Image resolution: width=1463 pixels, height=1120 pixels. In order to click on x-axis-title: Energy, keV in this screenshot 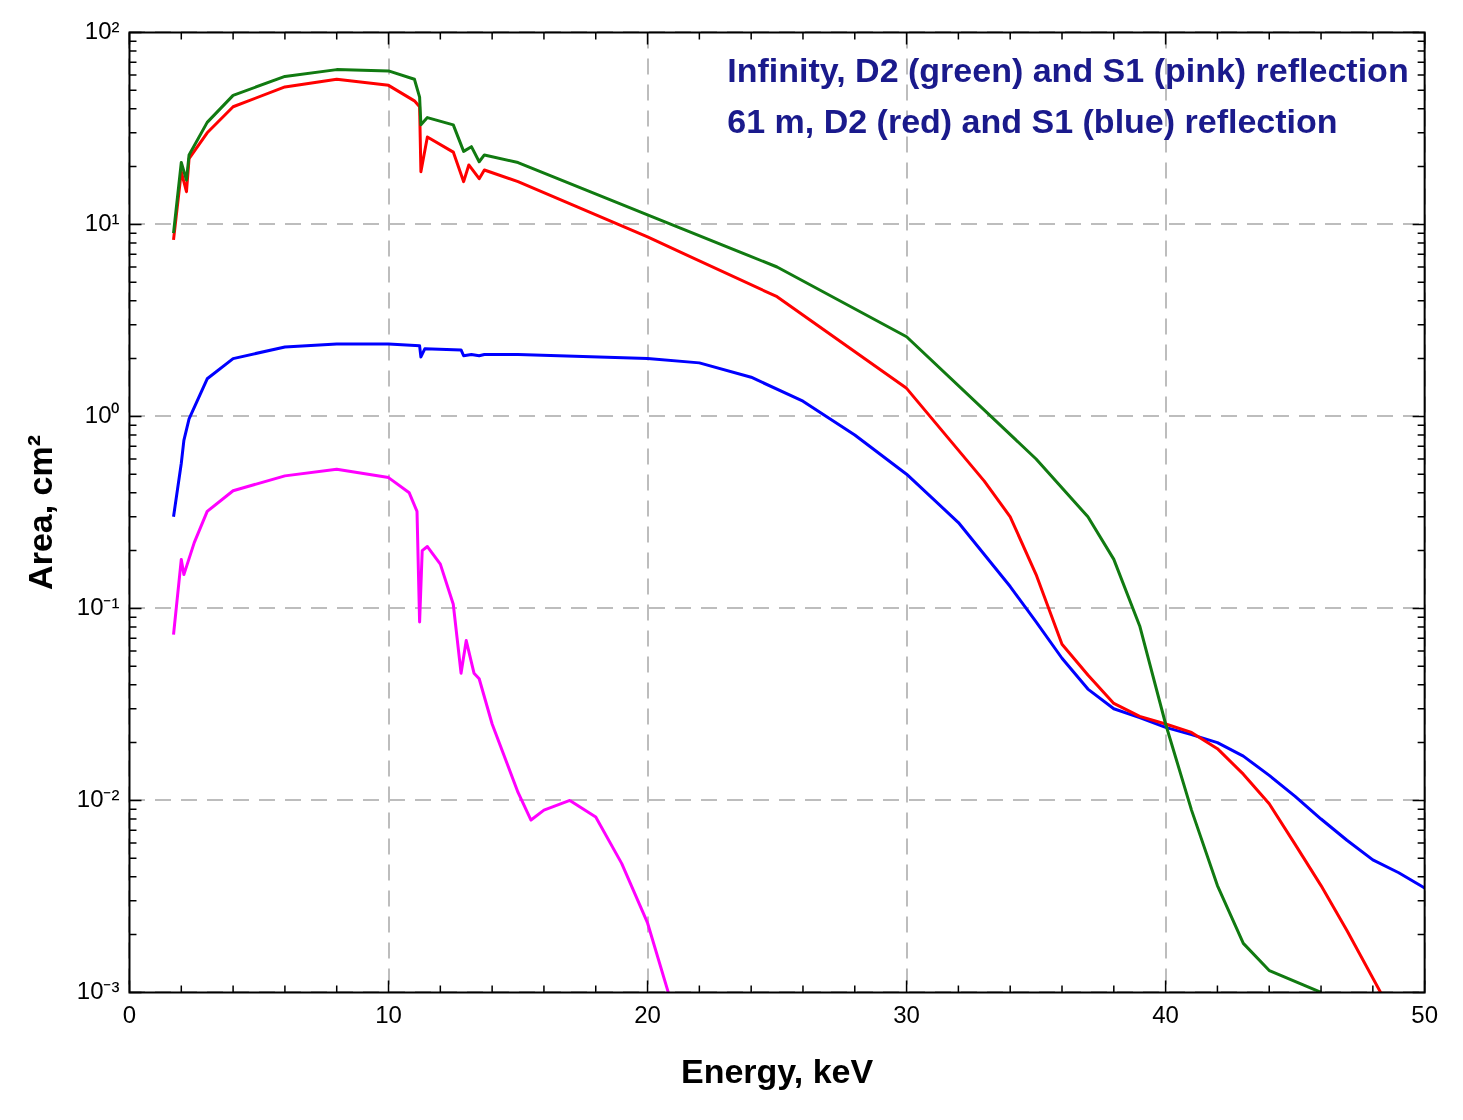, I will do `click(777, 1070)`.